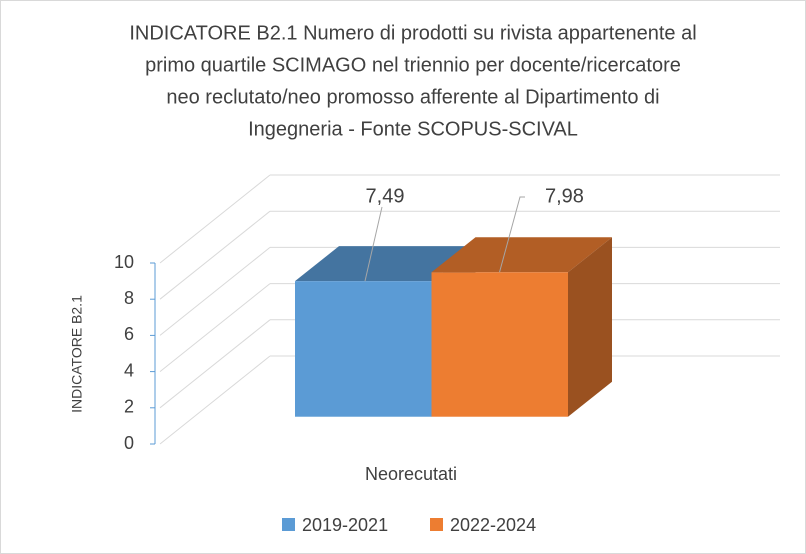 The image size is (806, 554). Describe the element at coordinates (411, 474) in the screenshot. I see `x-tick-label: Neorecutati` at that location.